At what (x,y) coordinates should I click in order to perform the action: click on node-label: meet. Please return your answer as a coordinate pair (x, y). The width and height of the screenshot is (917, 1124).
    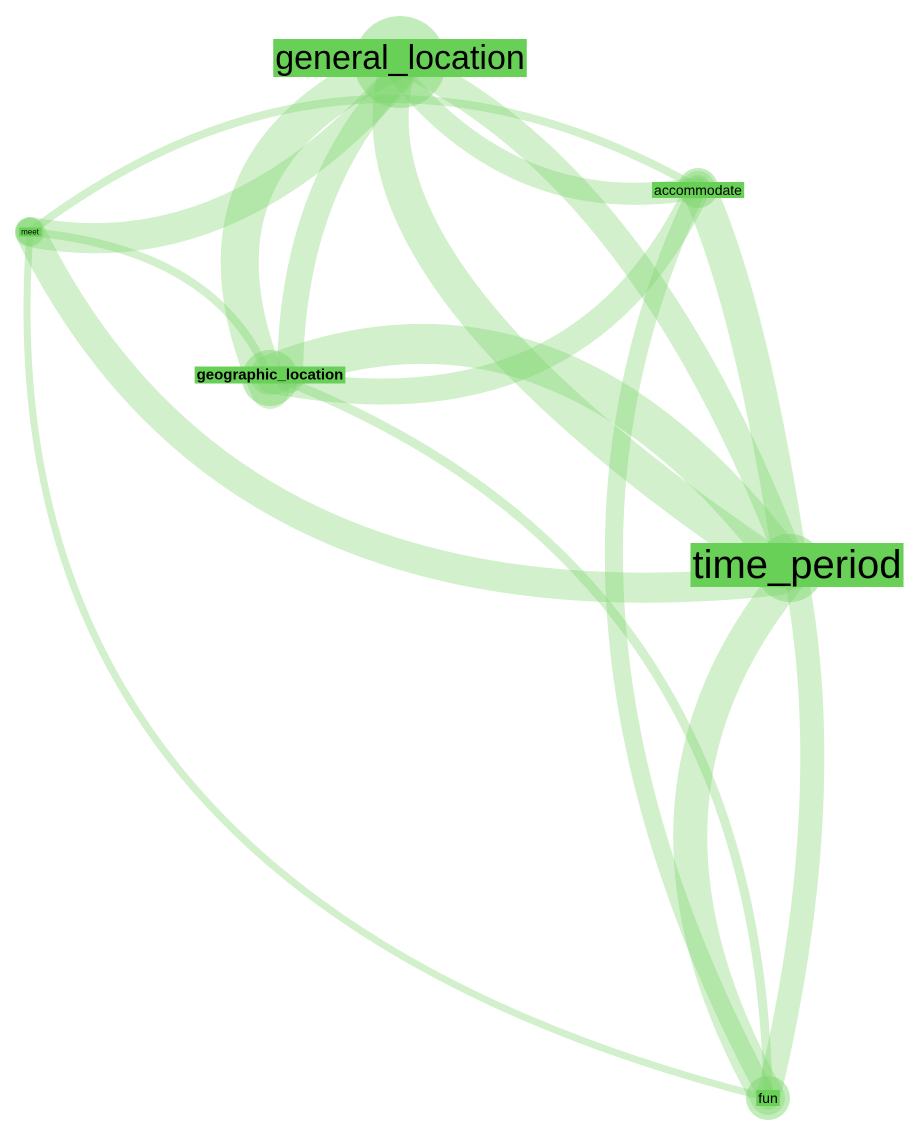
    Looking at the image, I should click on (30, 232).